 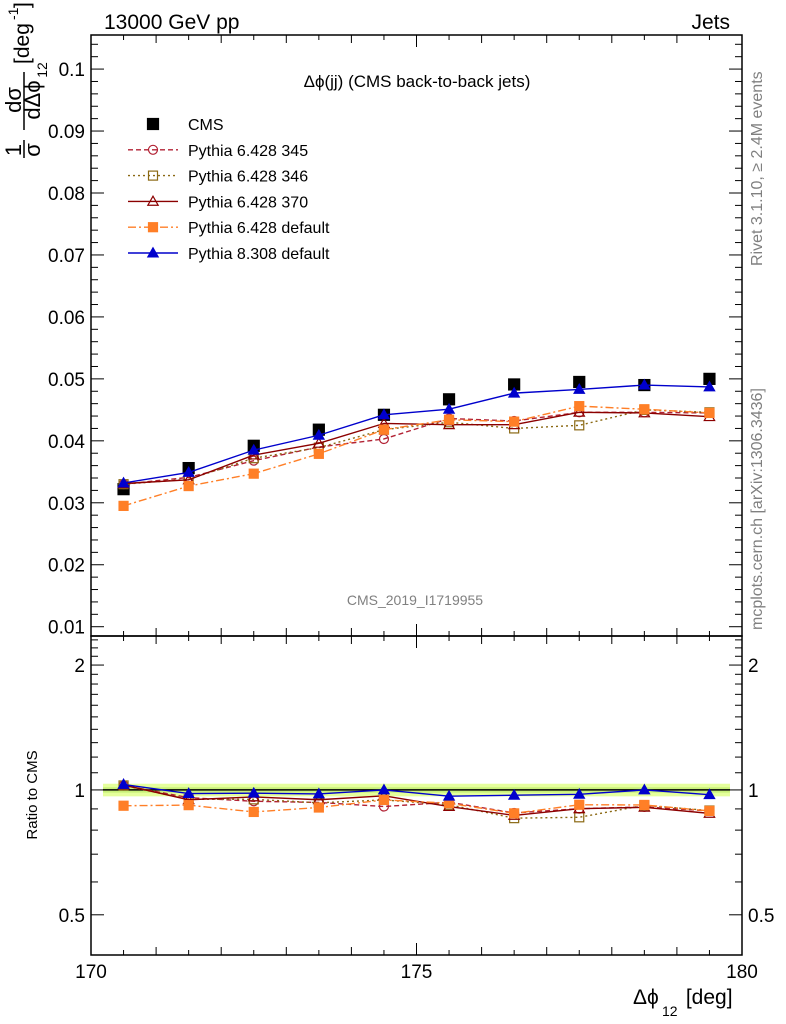 What do you see at coordinates (79, 666) in the screenshot?
I see `ratio-ytick-label: 2` at bounding box center [79, 666].